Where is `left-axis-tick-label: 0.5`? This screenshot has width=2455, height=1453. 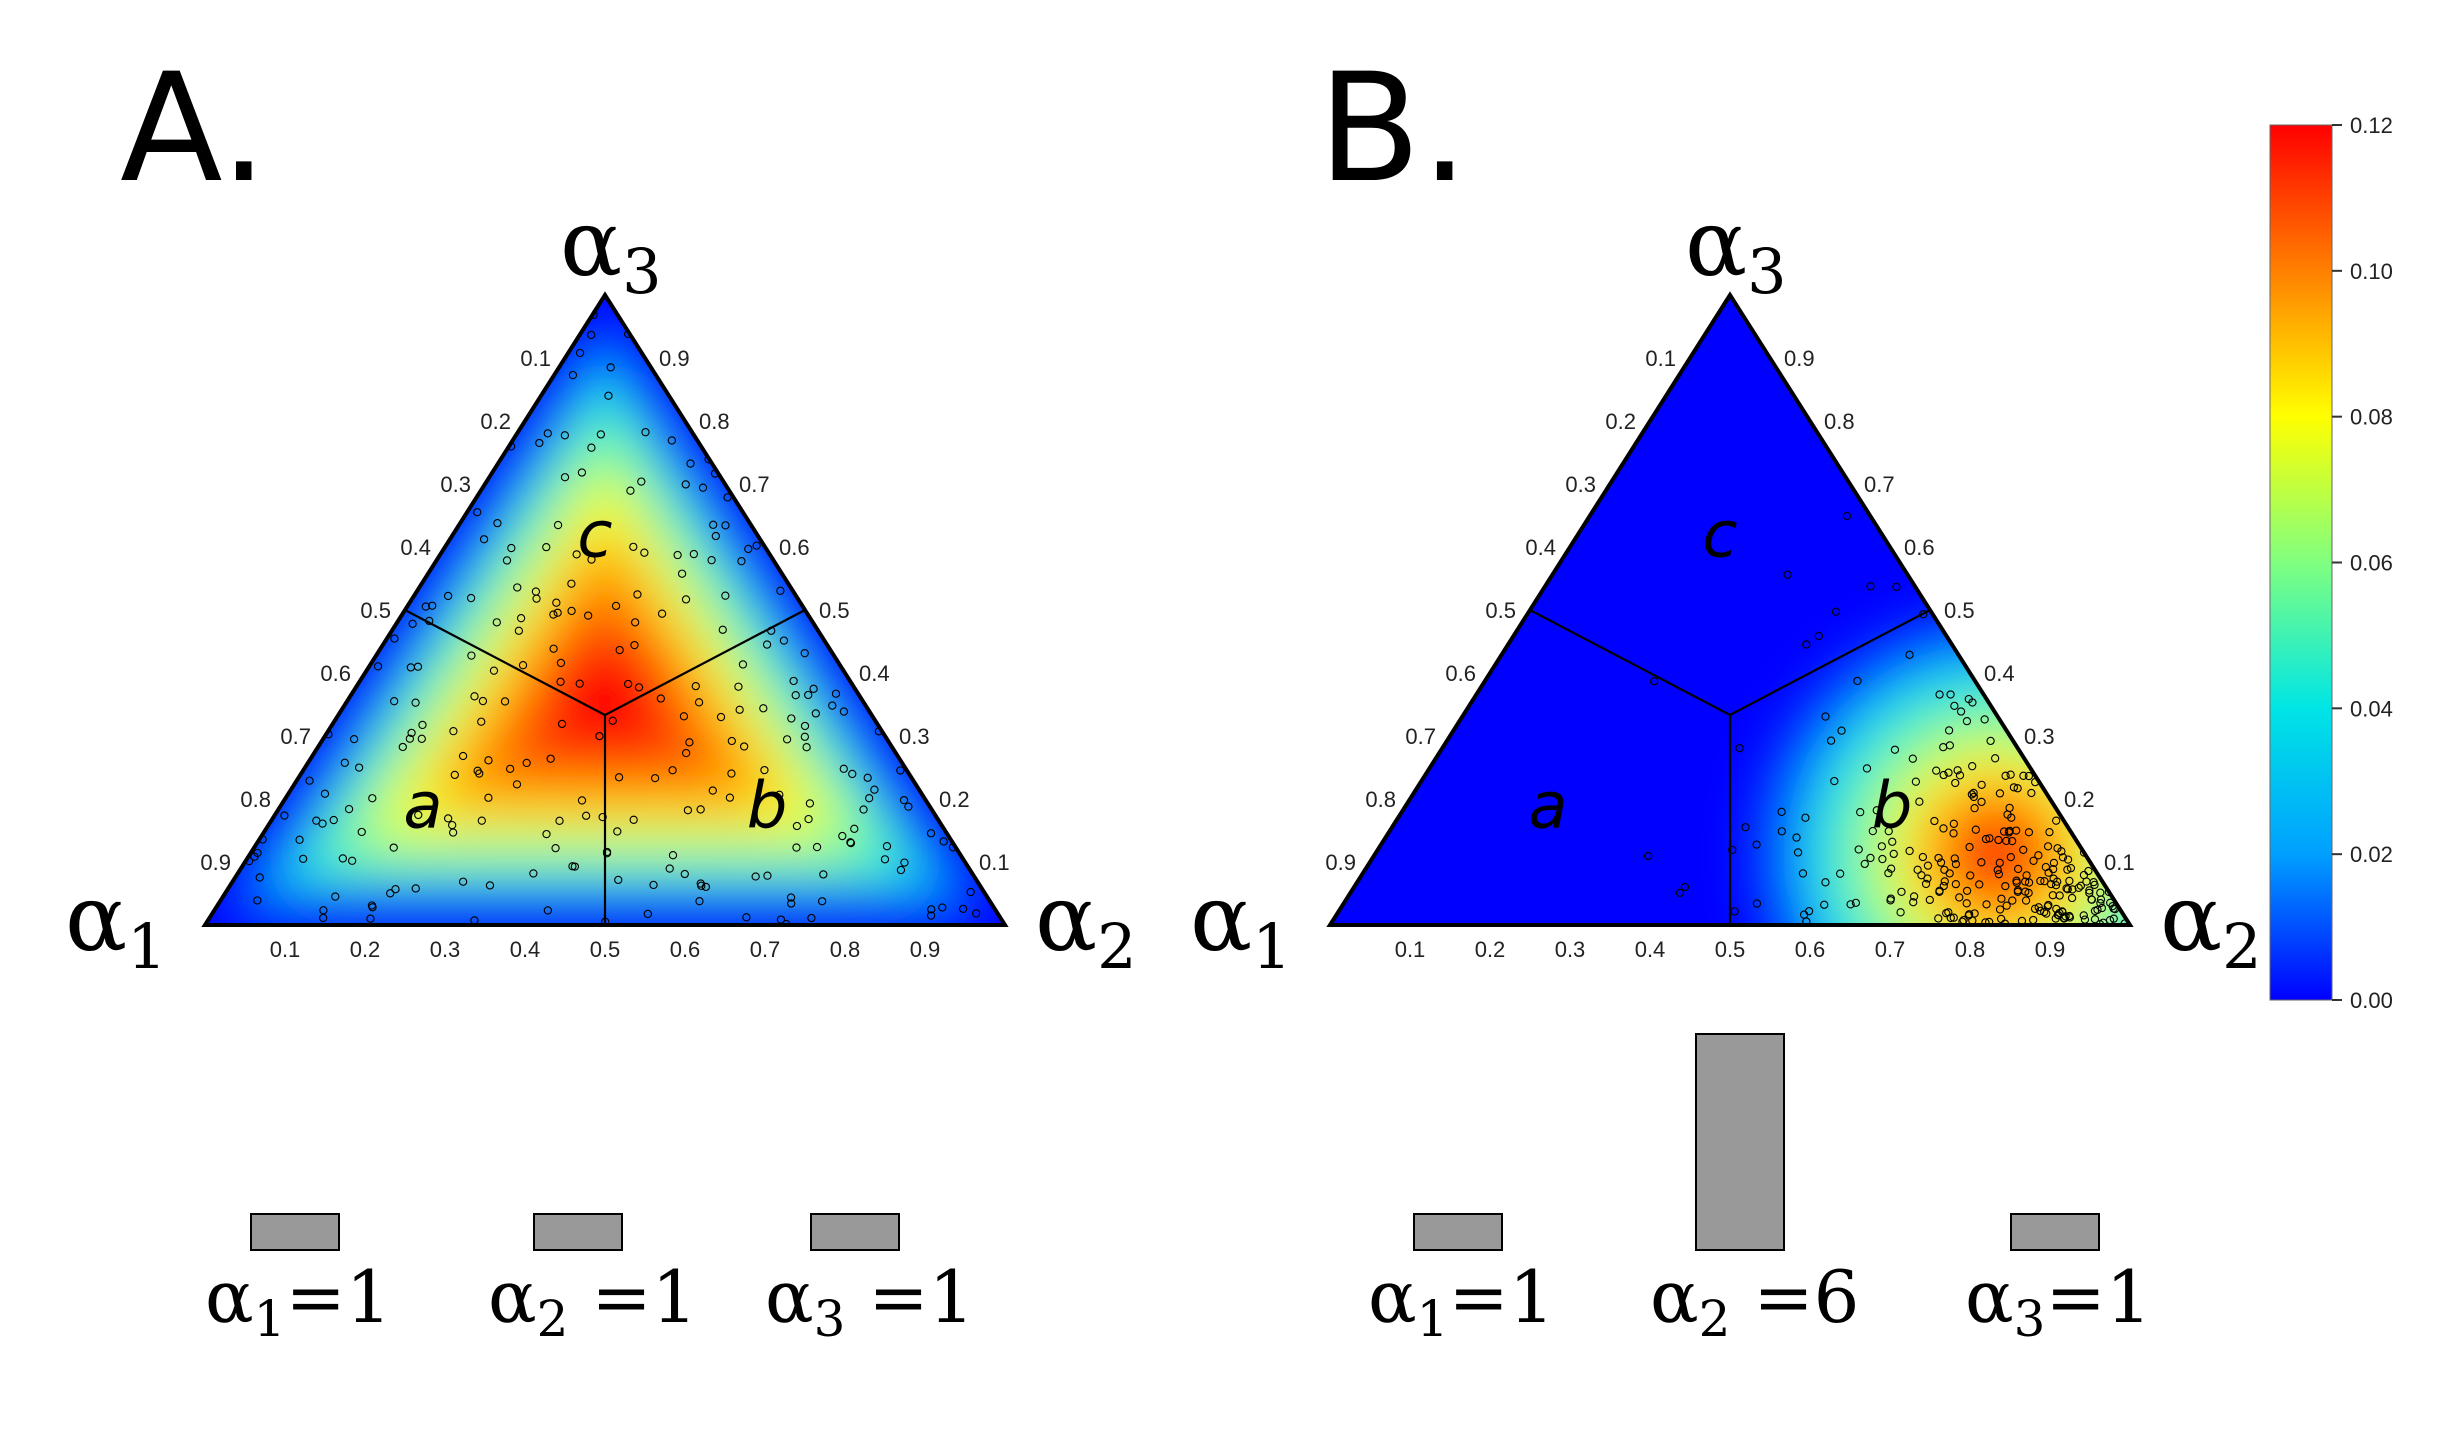 left-axis-tick-label: 0.5 is located at coordinates (375, 610).